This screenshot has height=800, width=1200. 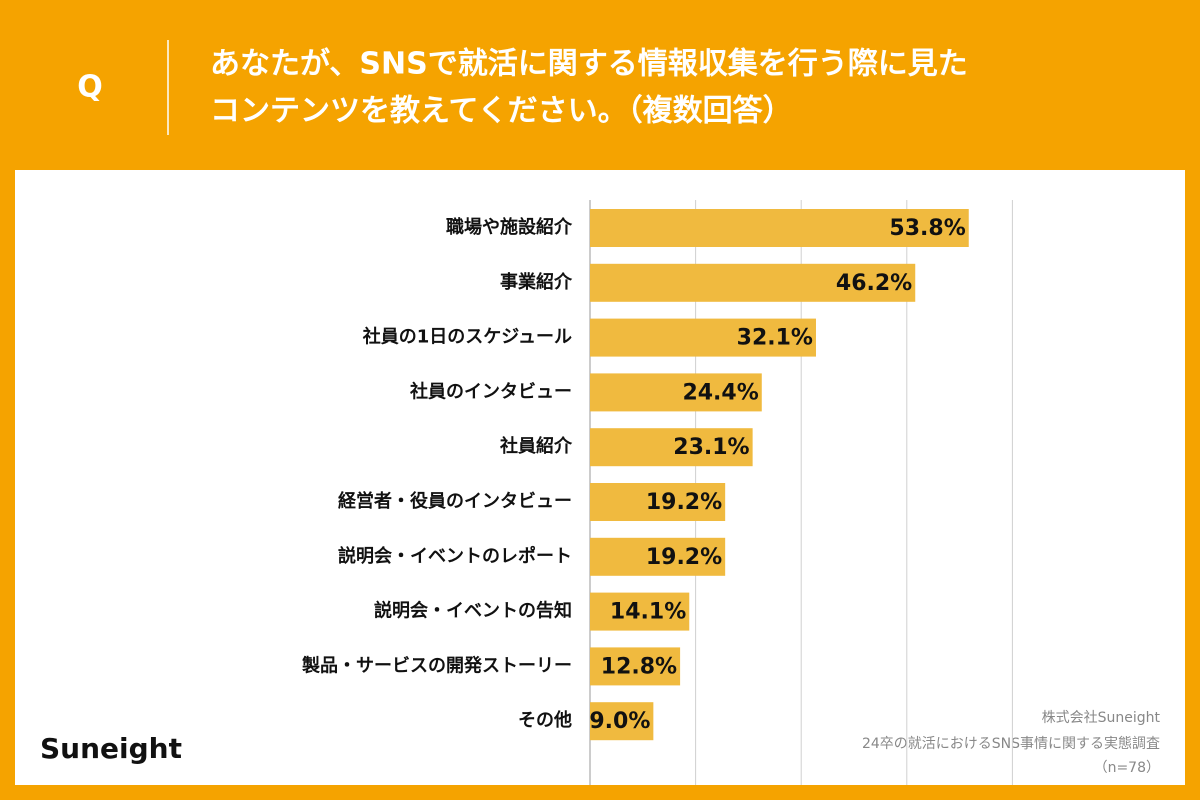 What do you see at coordinates (455, 556) in the screenshot?
I see `y-tick-label: 説明会・イベントのレポート` at bounding box center [455, 556].